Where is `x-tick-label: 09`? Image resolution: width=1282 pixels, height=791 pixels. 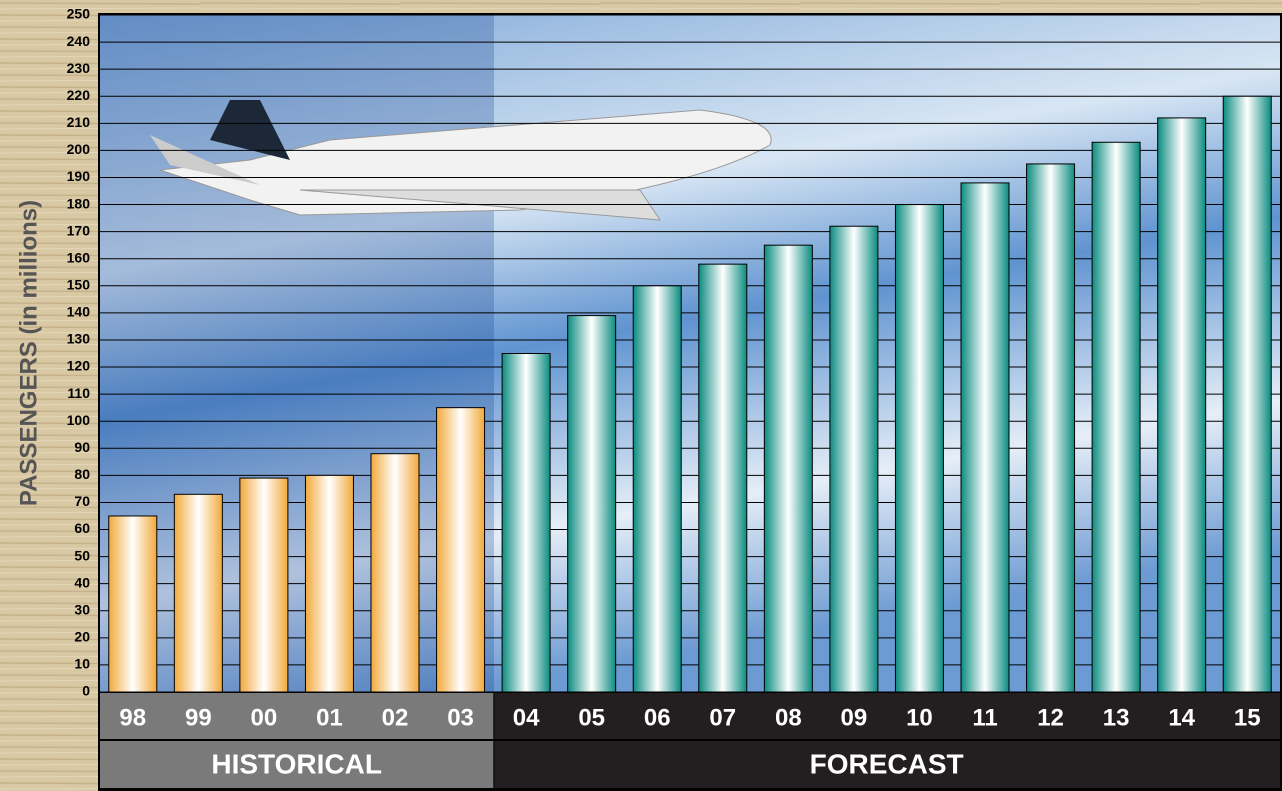 x-tick-label: 09 is located at coordinates (854, 717).